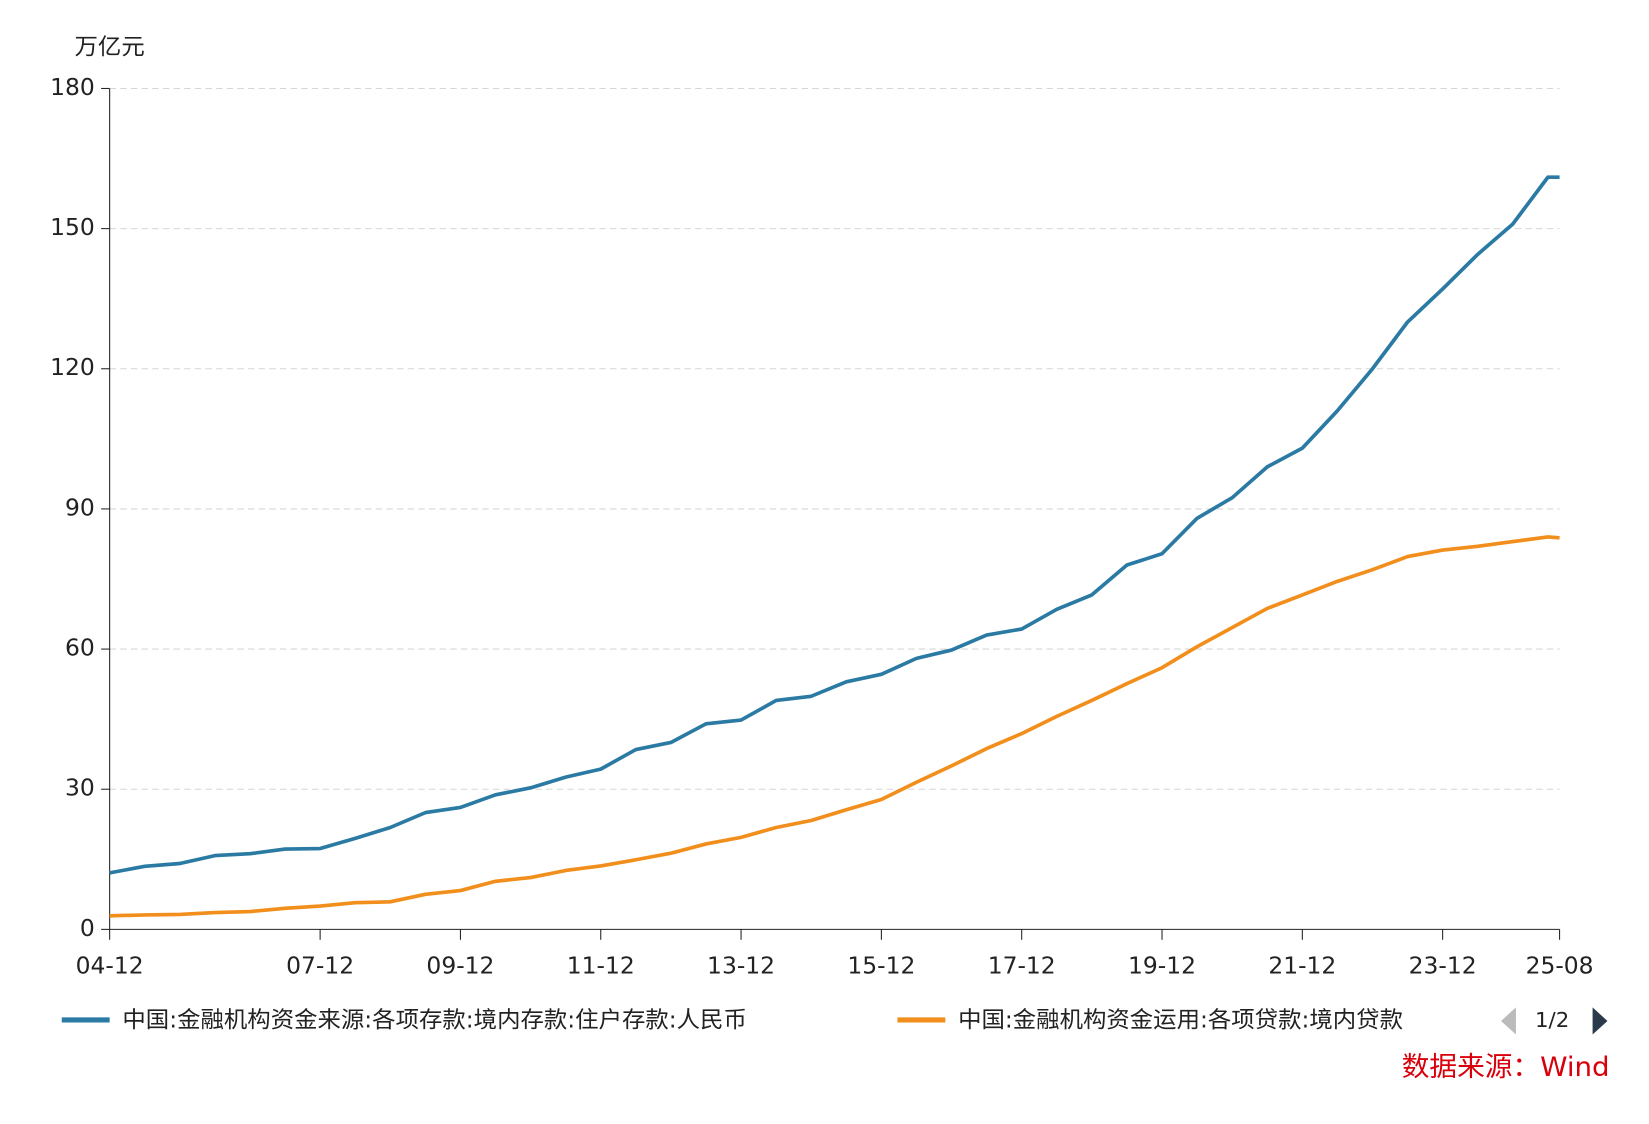 The width and height of the screenshot is (1649, 1124). Describe the element at coordinates (1022, 967) in the screenshot. I see `x-tick-label: 17-12` at that location.